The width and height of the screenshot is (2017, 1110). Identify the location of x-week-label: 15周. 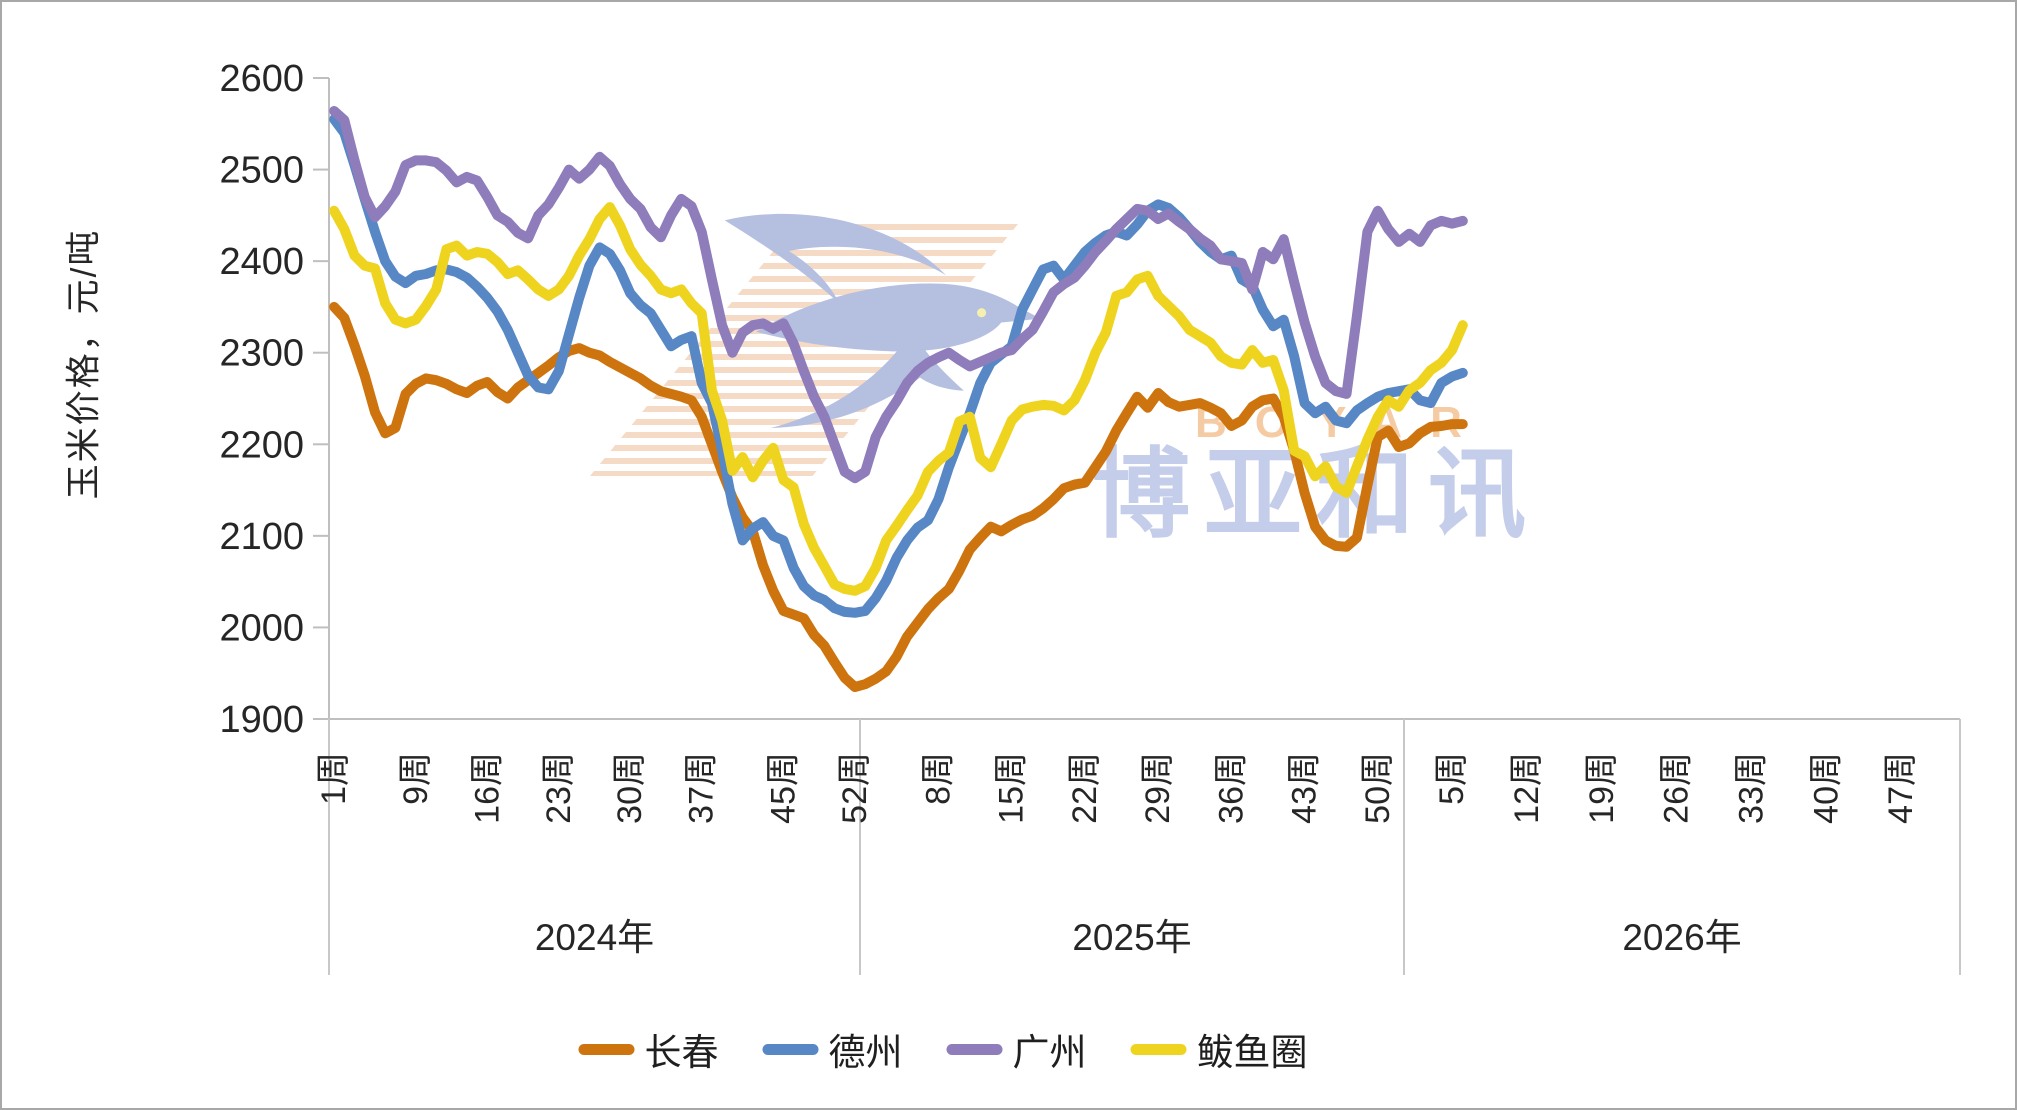
(1012, 788).